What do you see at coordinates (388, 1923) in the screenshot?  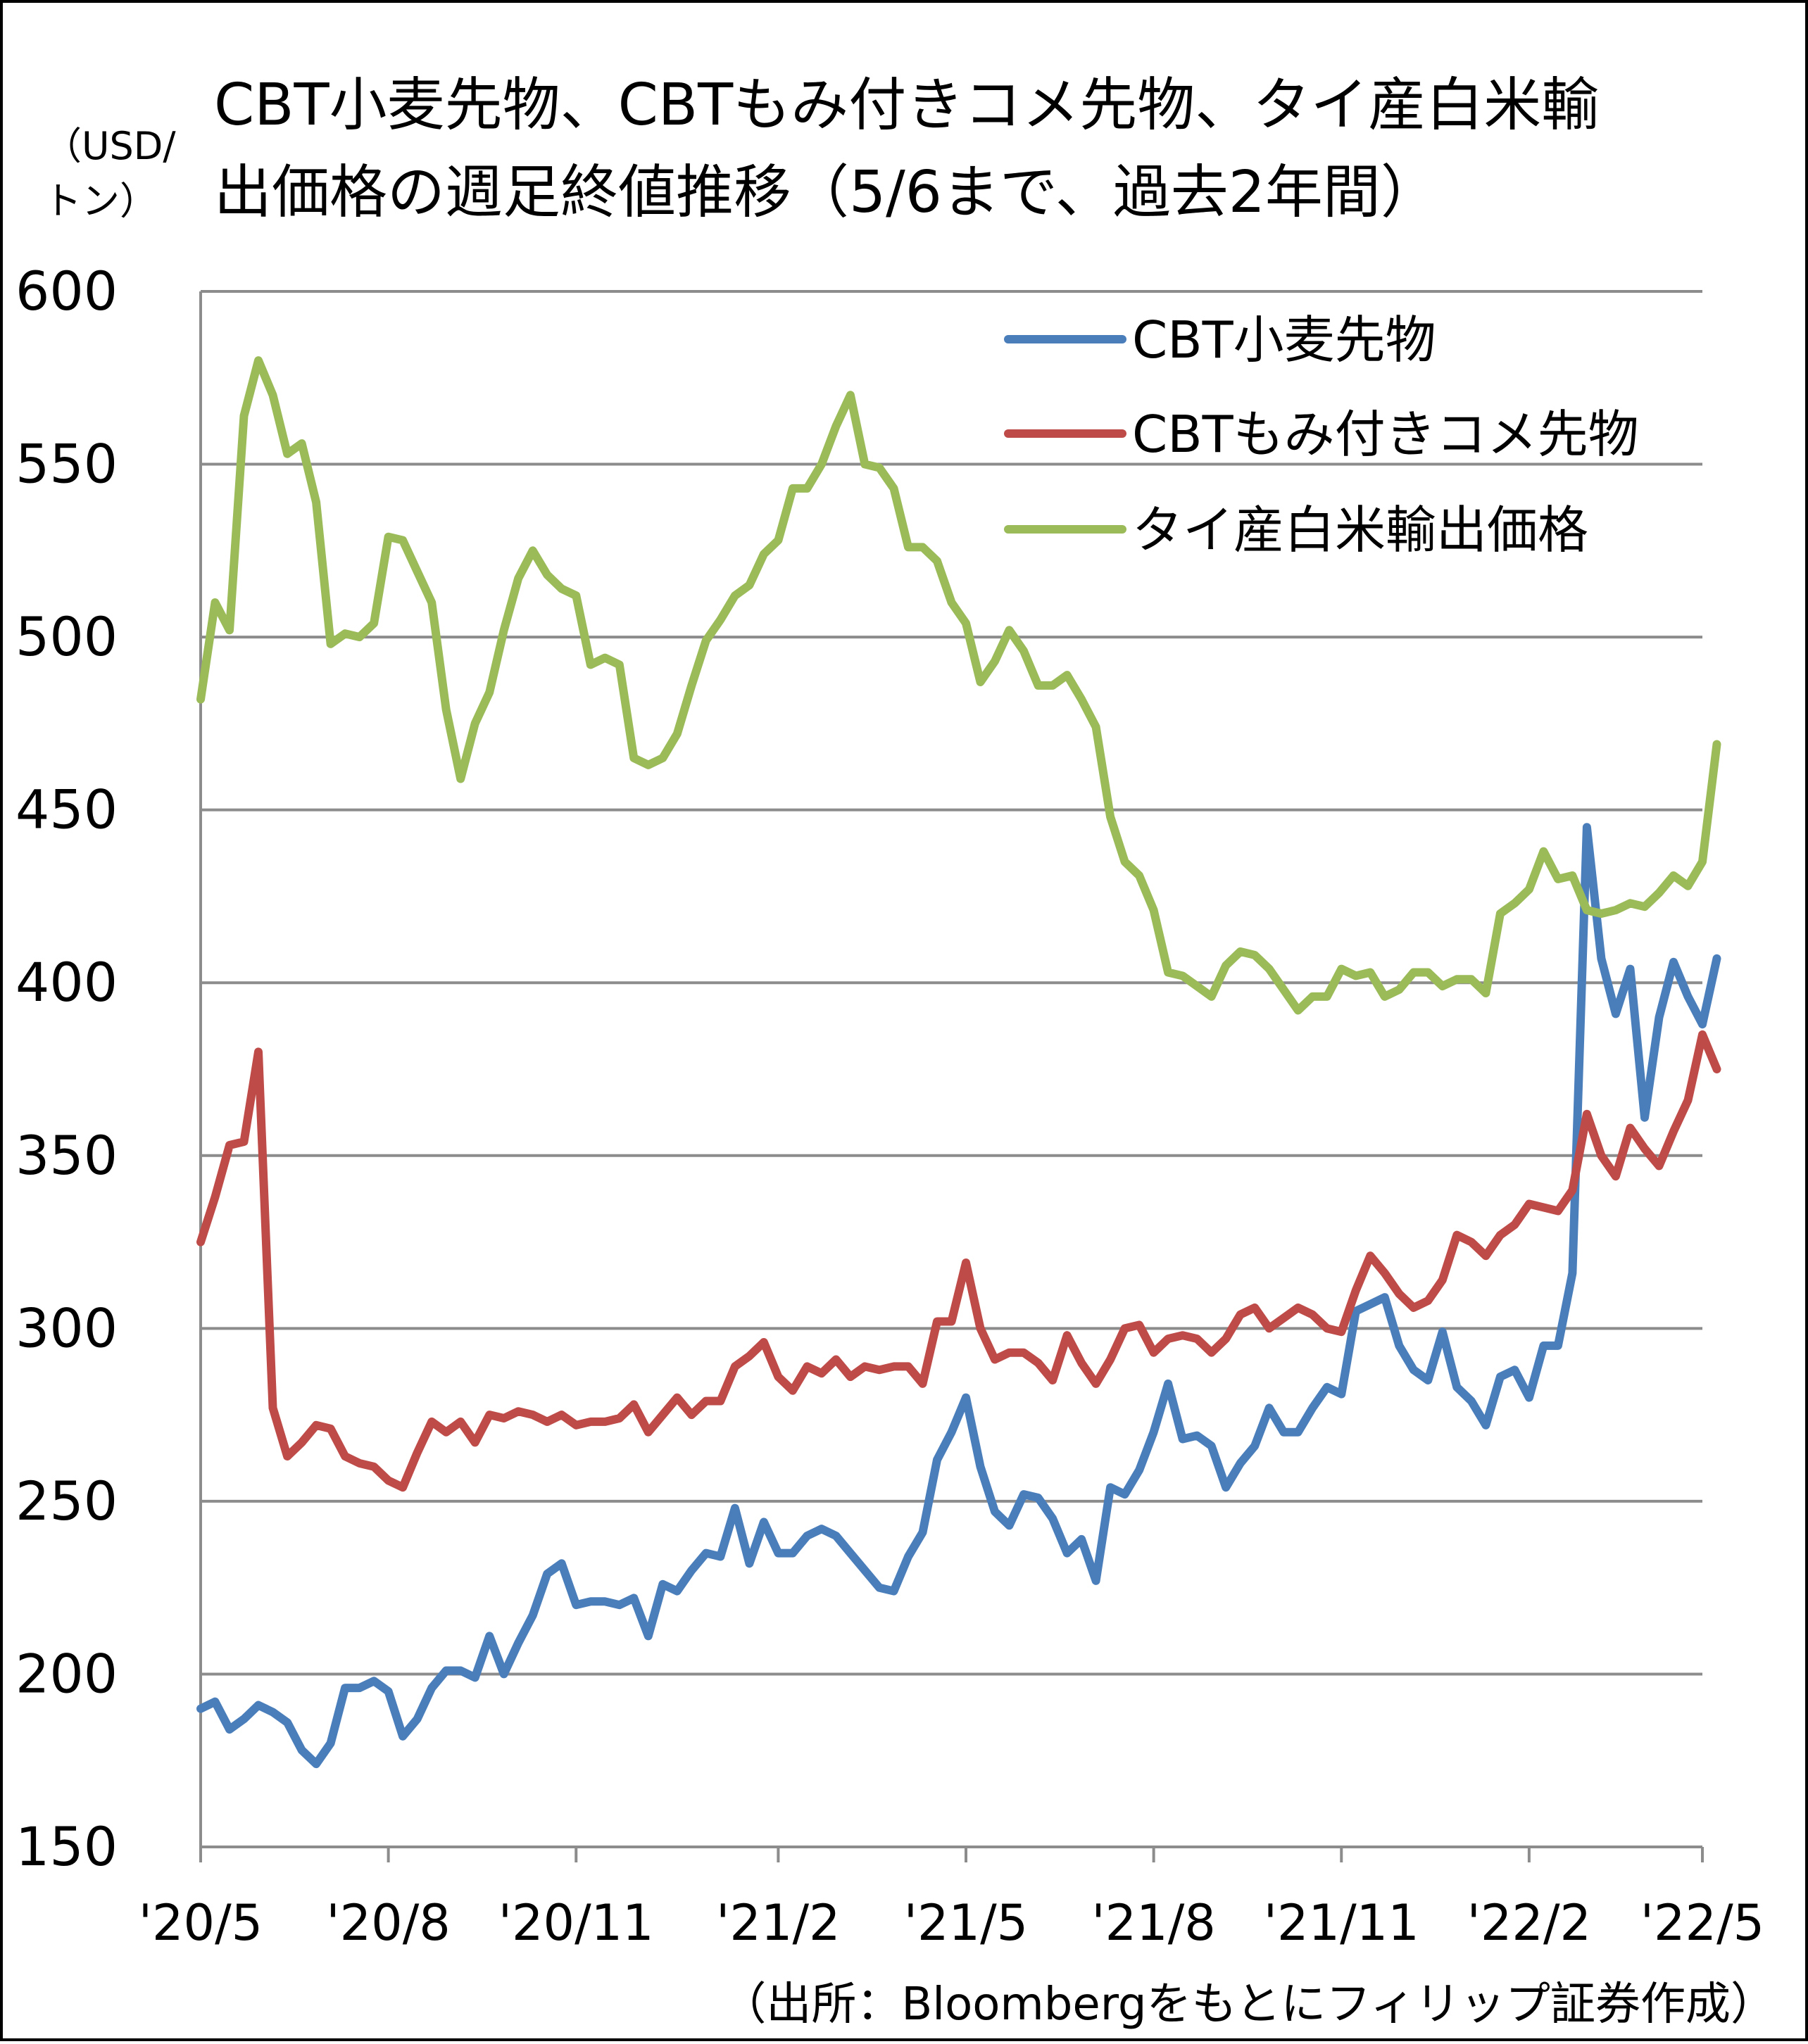 I see `x-tick-label: '20/8` at bounding box center [388, 1923].